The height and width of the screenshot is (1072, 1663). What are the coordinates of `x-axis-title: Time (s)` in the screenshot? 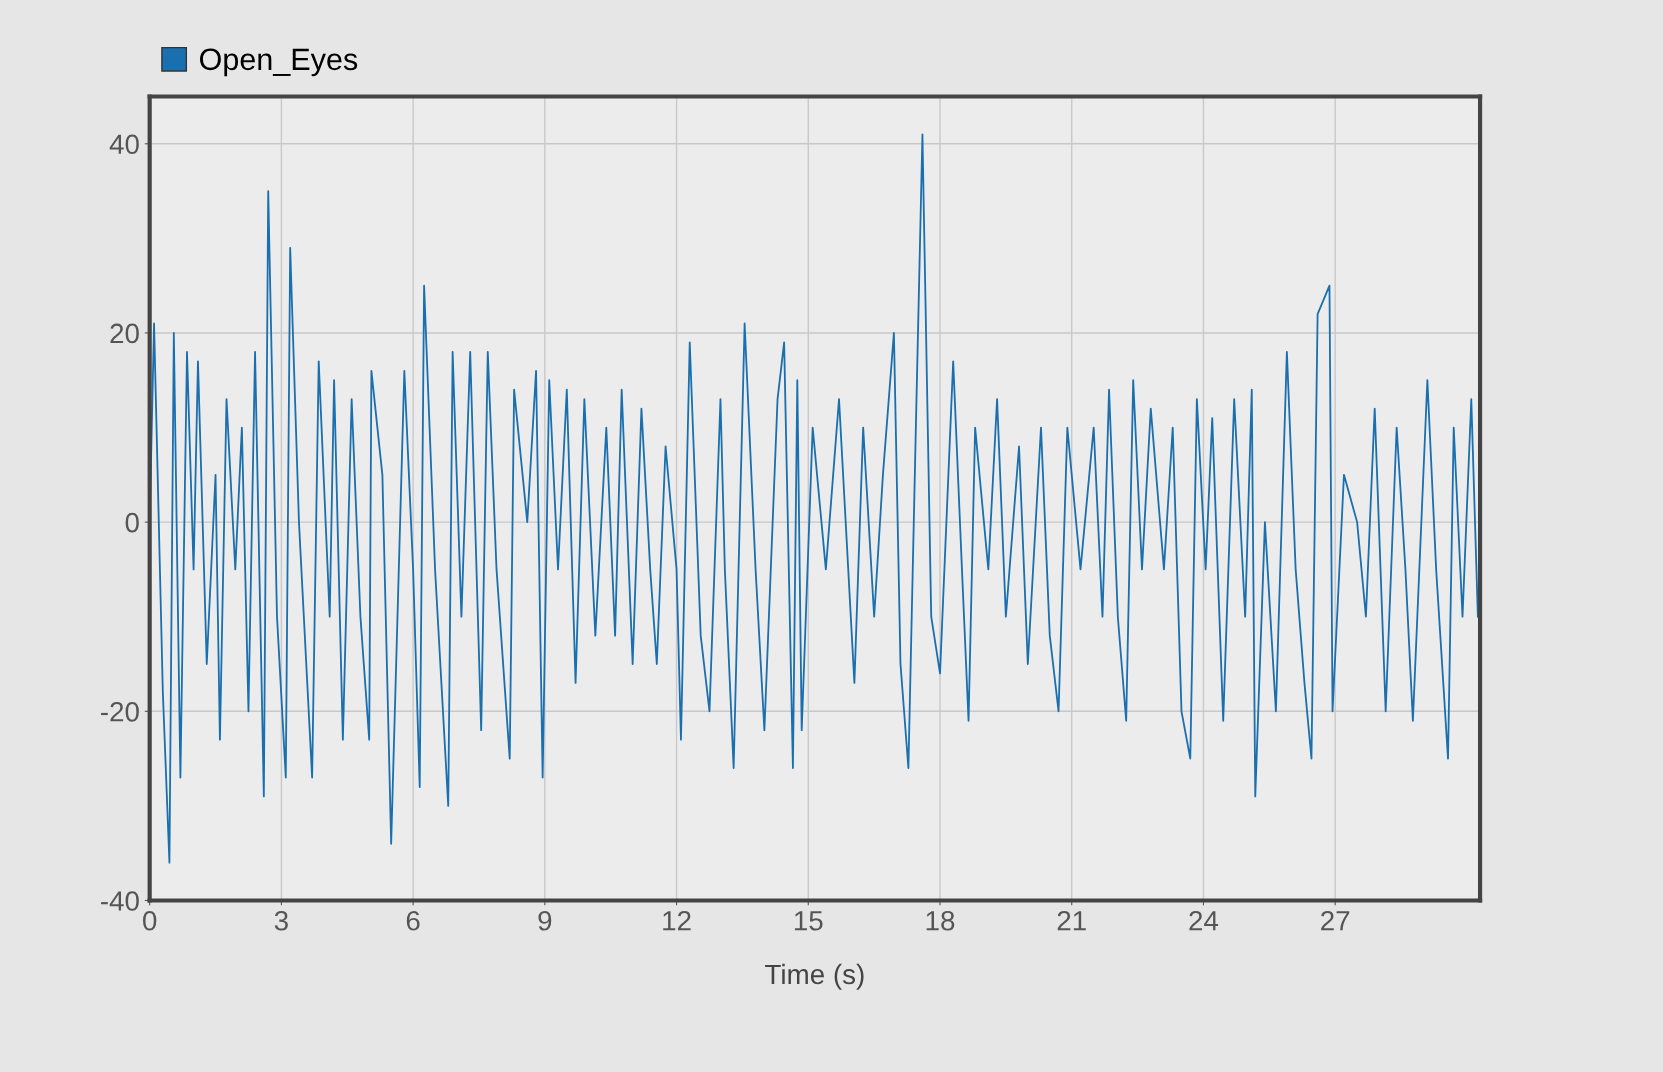 It's located at (814, 976).